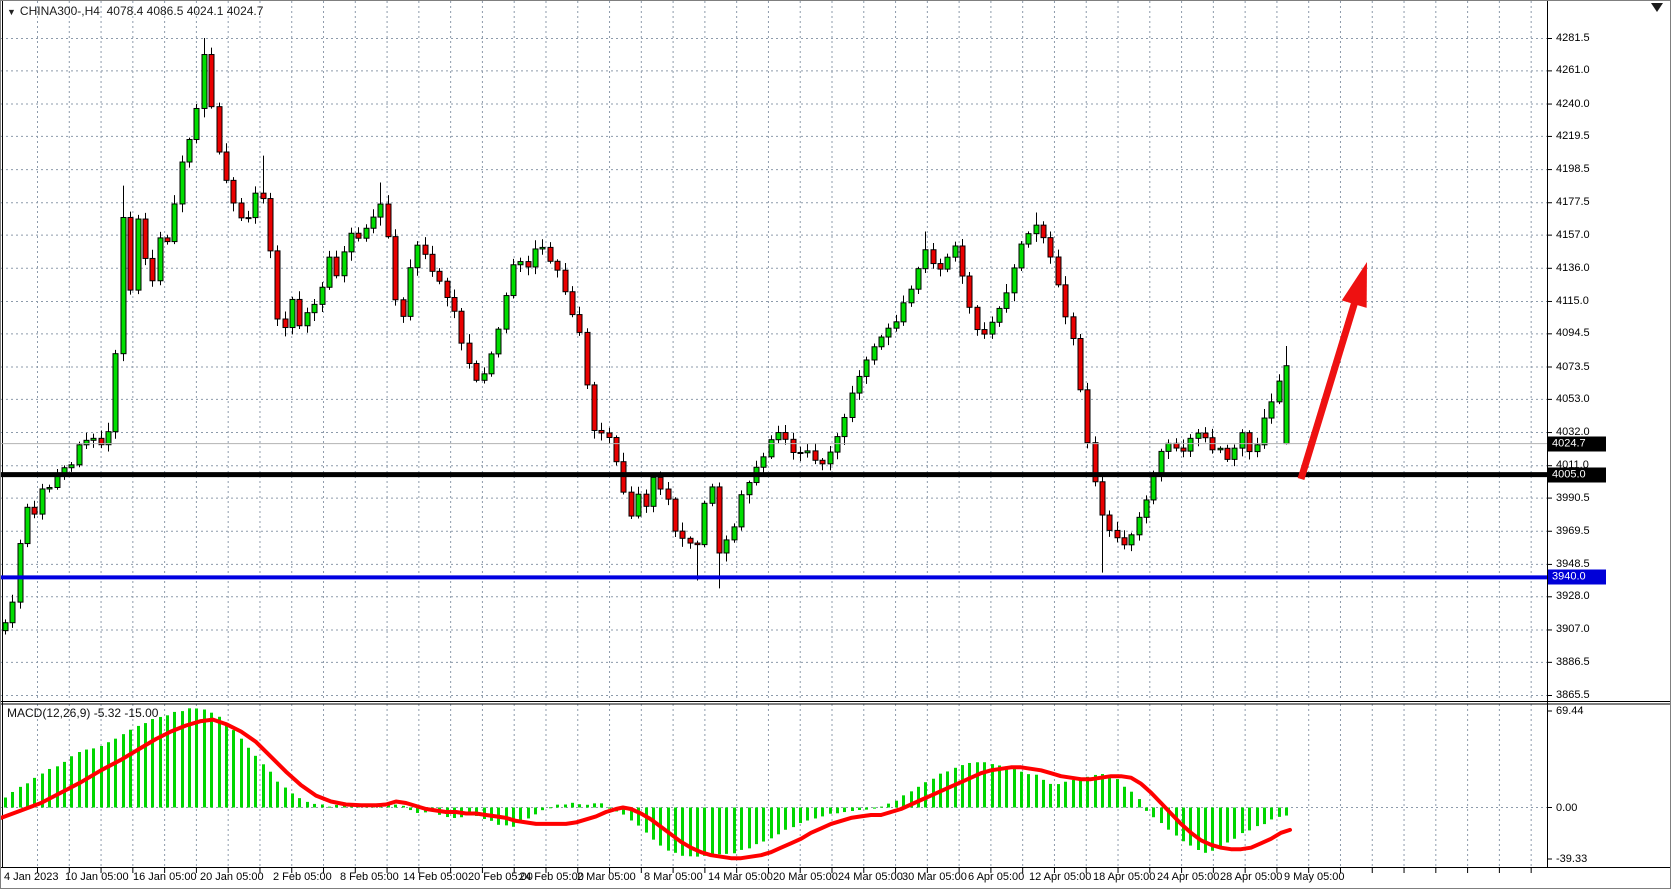 This screenshot has width=1671, height=889. Describe the element at coordinates (1573, 202) in the screenshot. I see `price-axis-label: 4177.5` at that location.